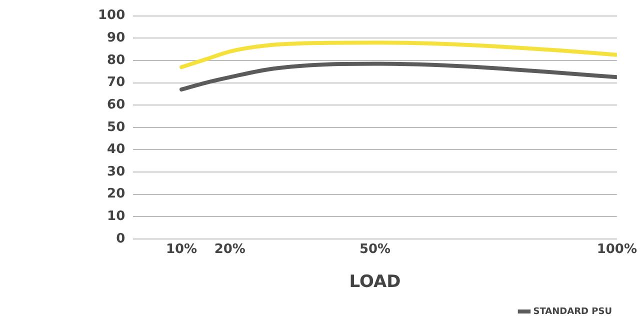 Image resolution: width=640 pixels, height=326 pixels. Describe the element at coordinates (116, 150) in the screenshot. I see `y-tick-label: 40` at that location.